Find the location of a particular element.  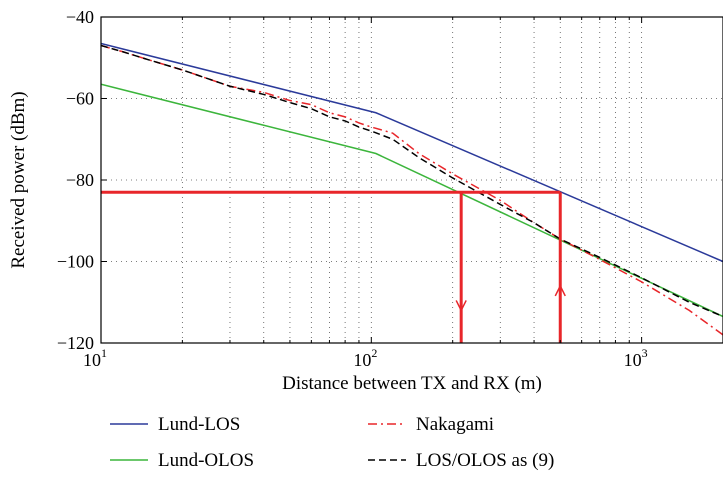

legend-label-3: Nakagami is located at coordinates (455, 424).